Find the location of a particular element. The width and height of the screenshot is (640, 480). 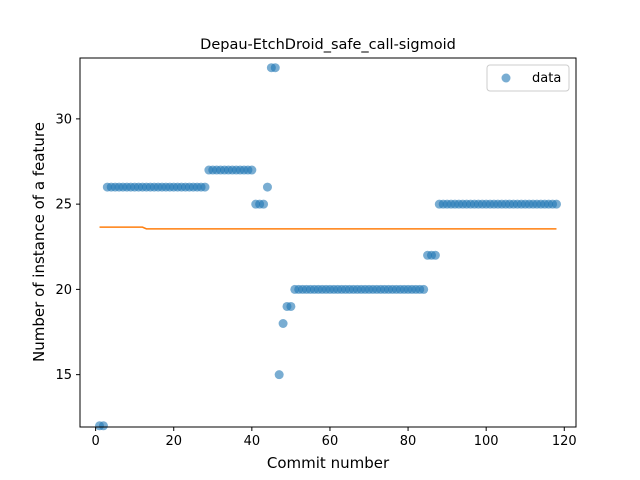

x-axis: 0 20 40 60 80 100 120 is located at coordinates (334, 438).